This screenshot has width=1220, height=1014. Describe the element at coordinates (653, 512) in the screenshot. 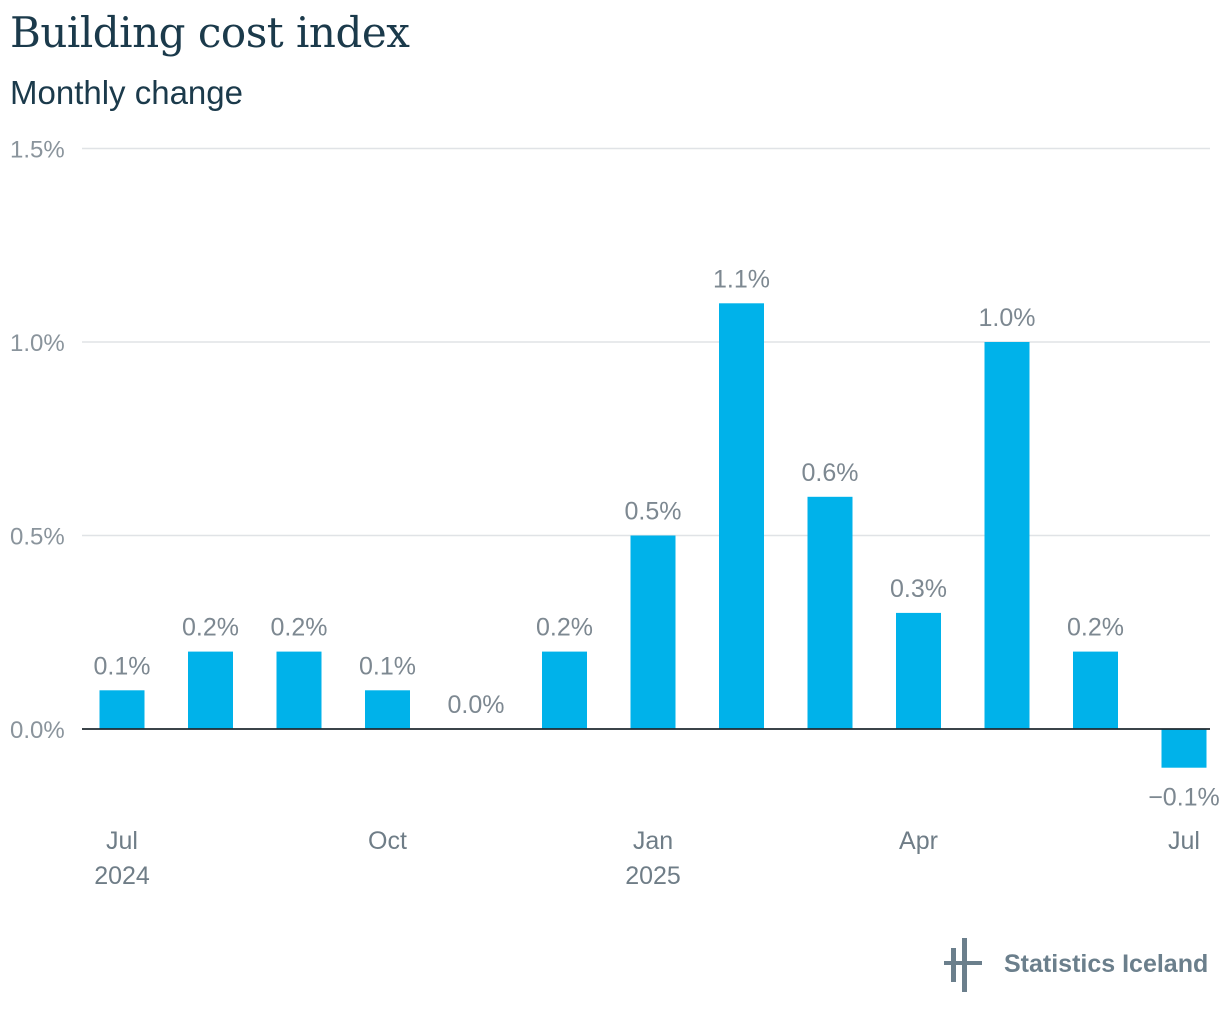

I see `data-label: 0.5%` at that location.